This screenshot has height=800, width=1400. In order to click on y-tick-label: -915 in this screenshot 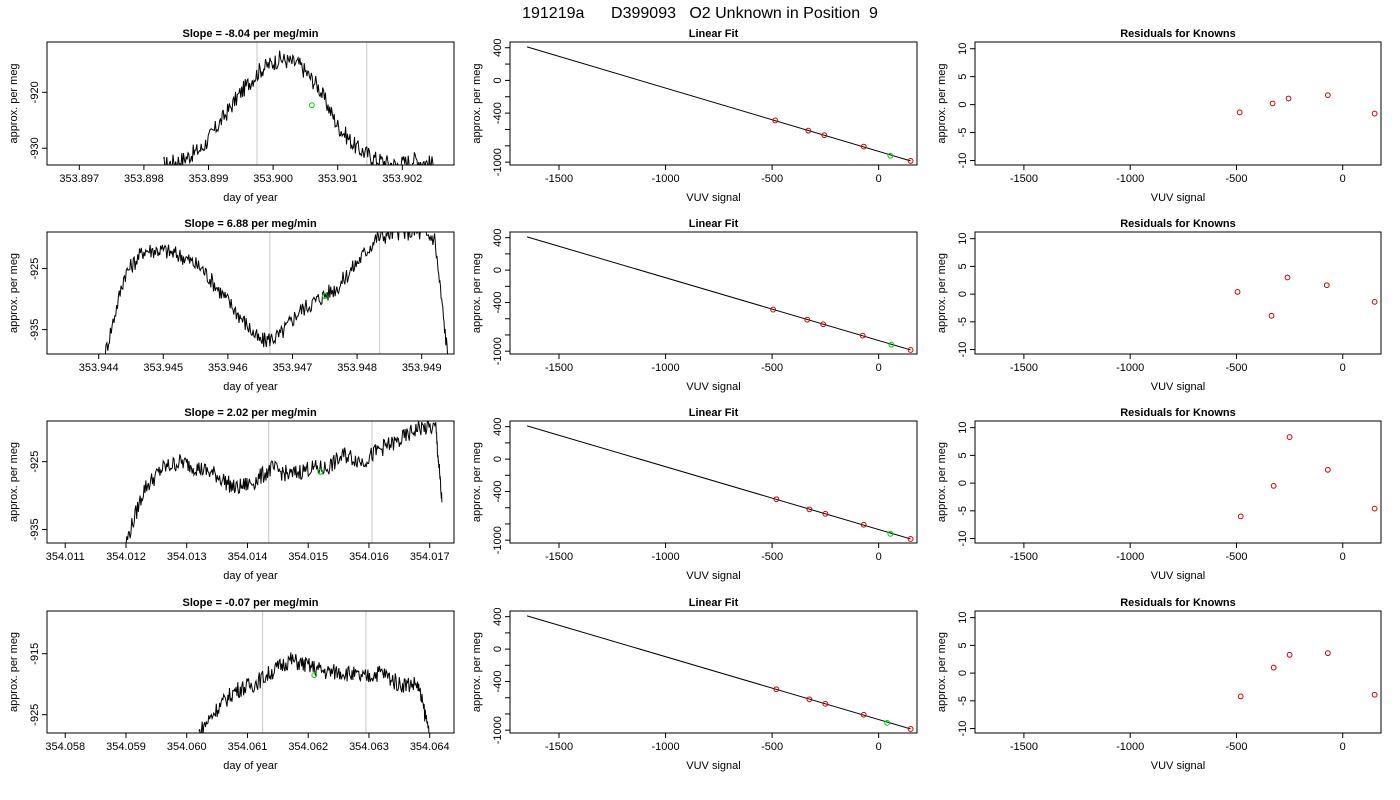, I will do `click(35, 654)`.